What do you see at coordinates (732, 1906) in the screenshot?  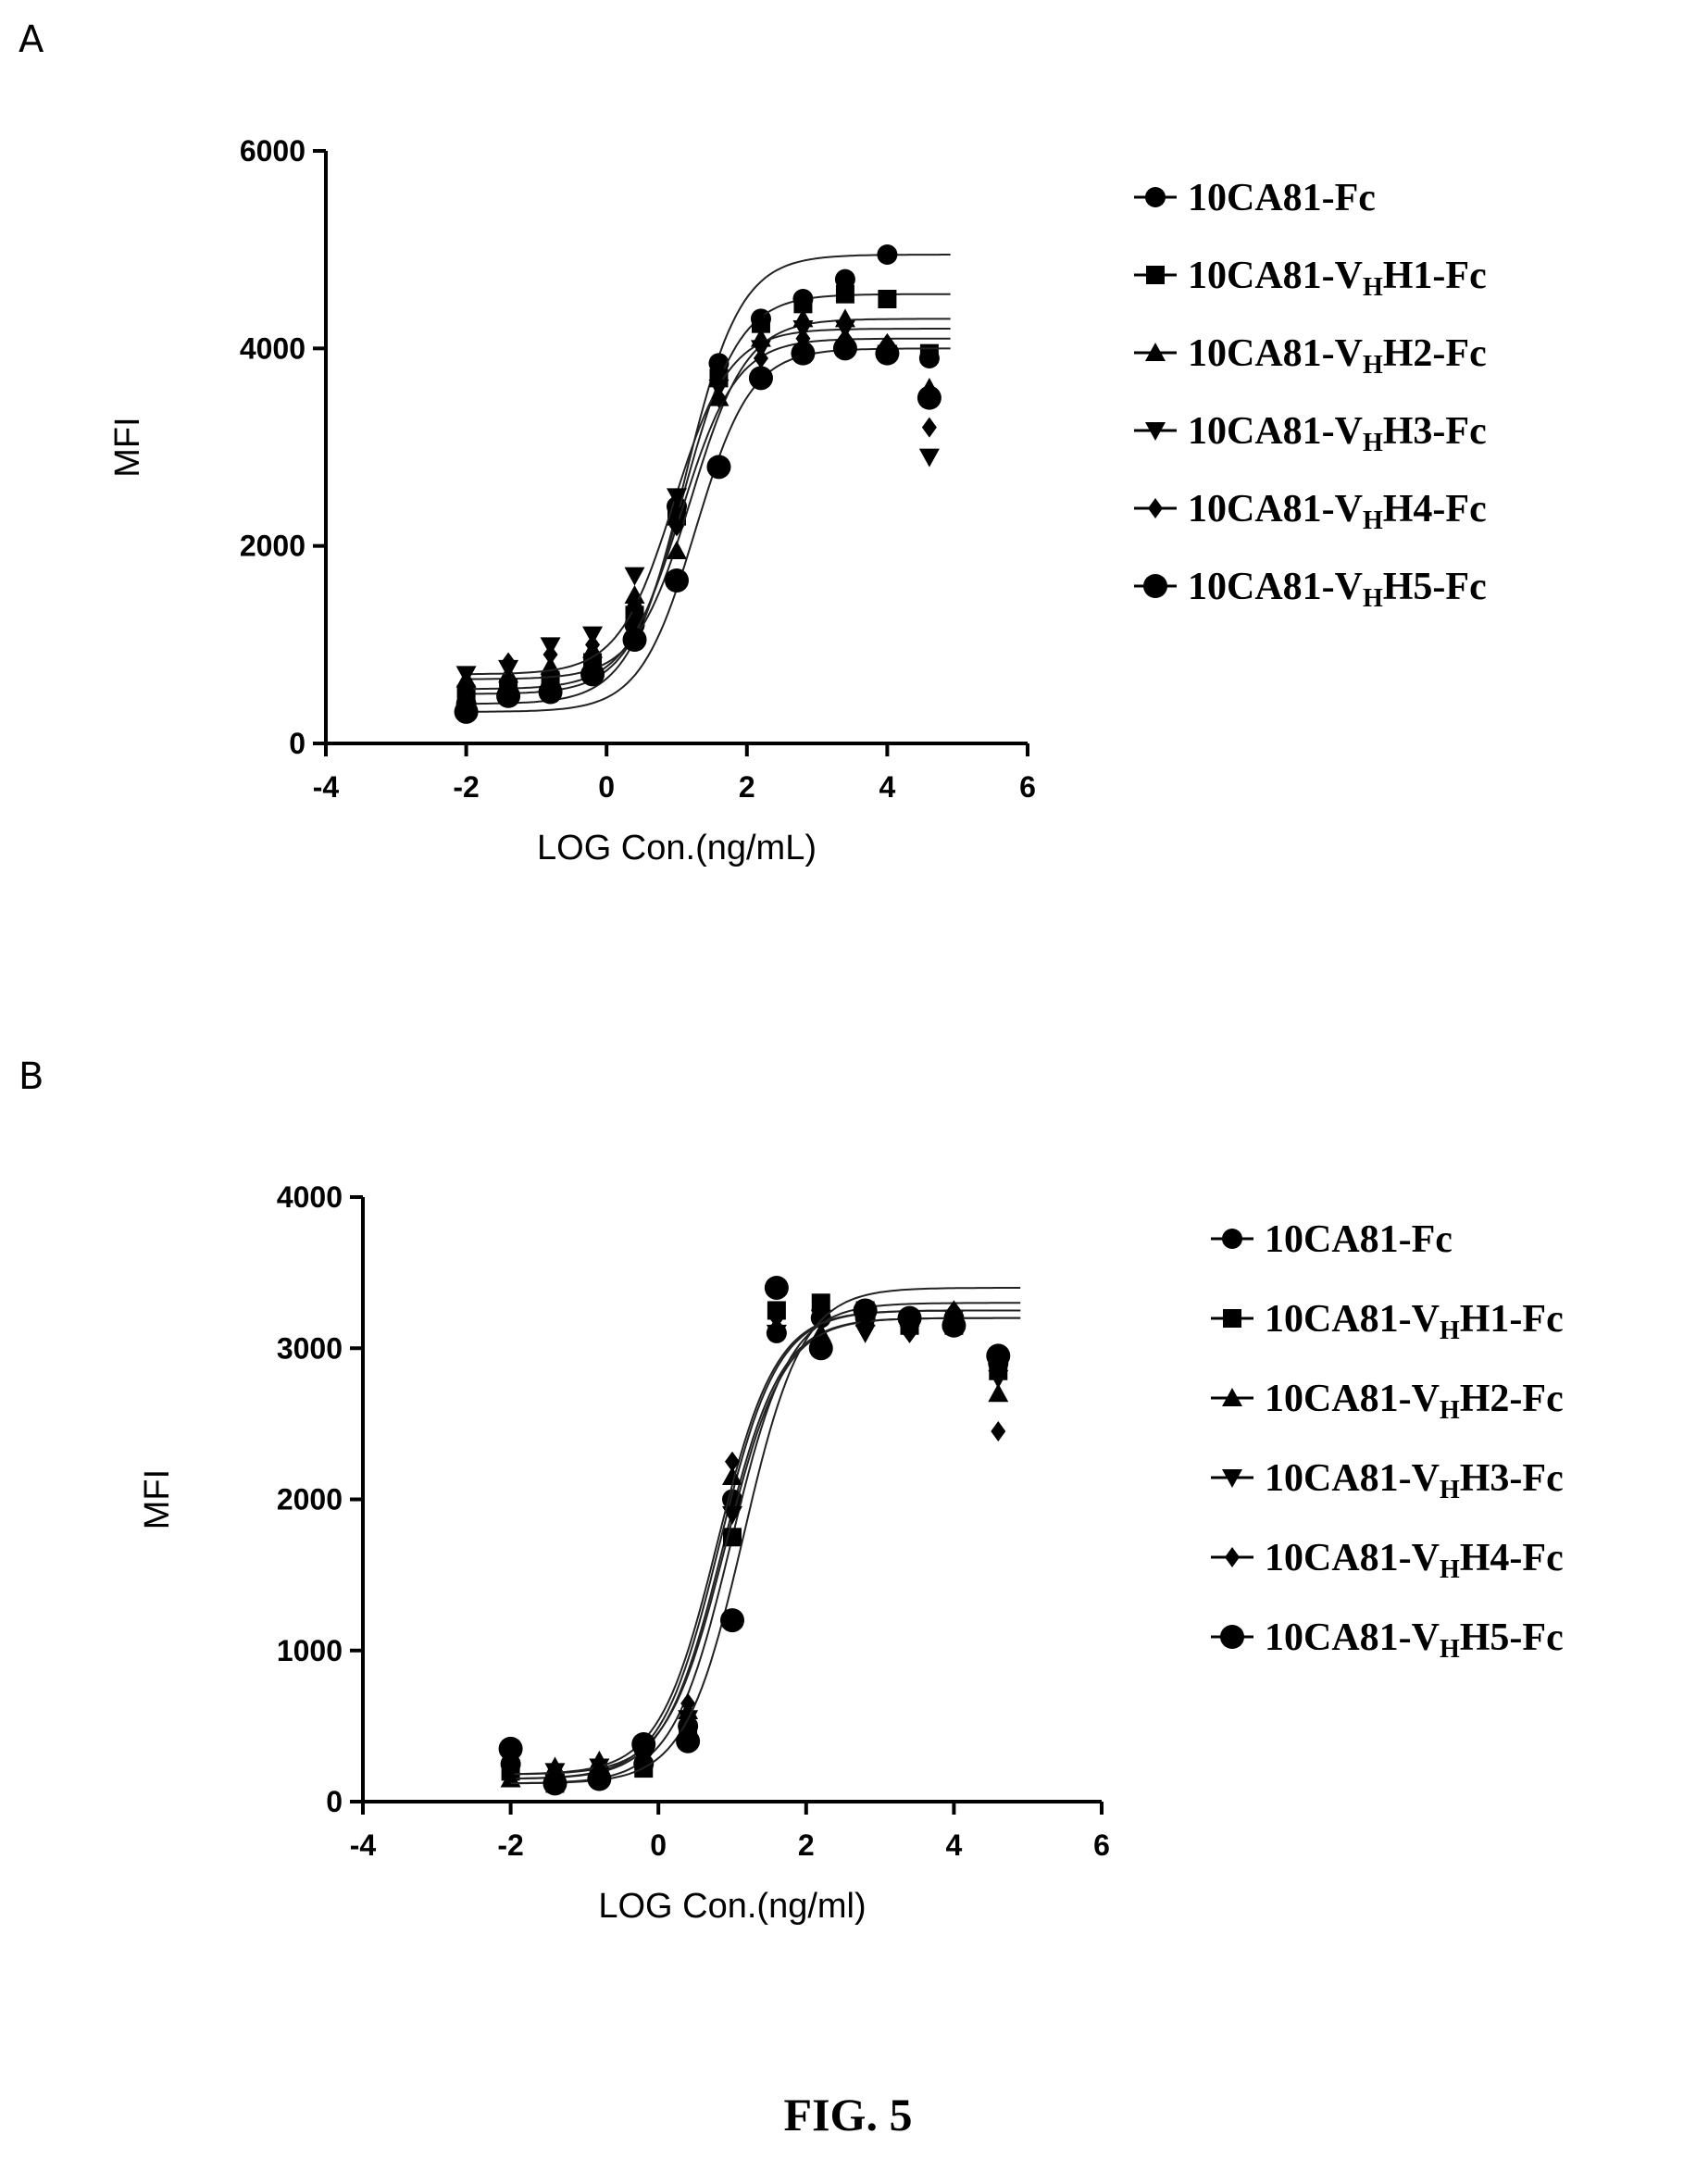 I see `x-axis-title: LOG Con.(ng/ml)` at bounding box center [732, 1906].